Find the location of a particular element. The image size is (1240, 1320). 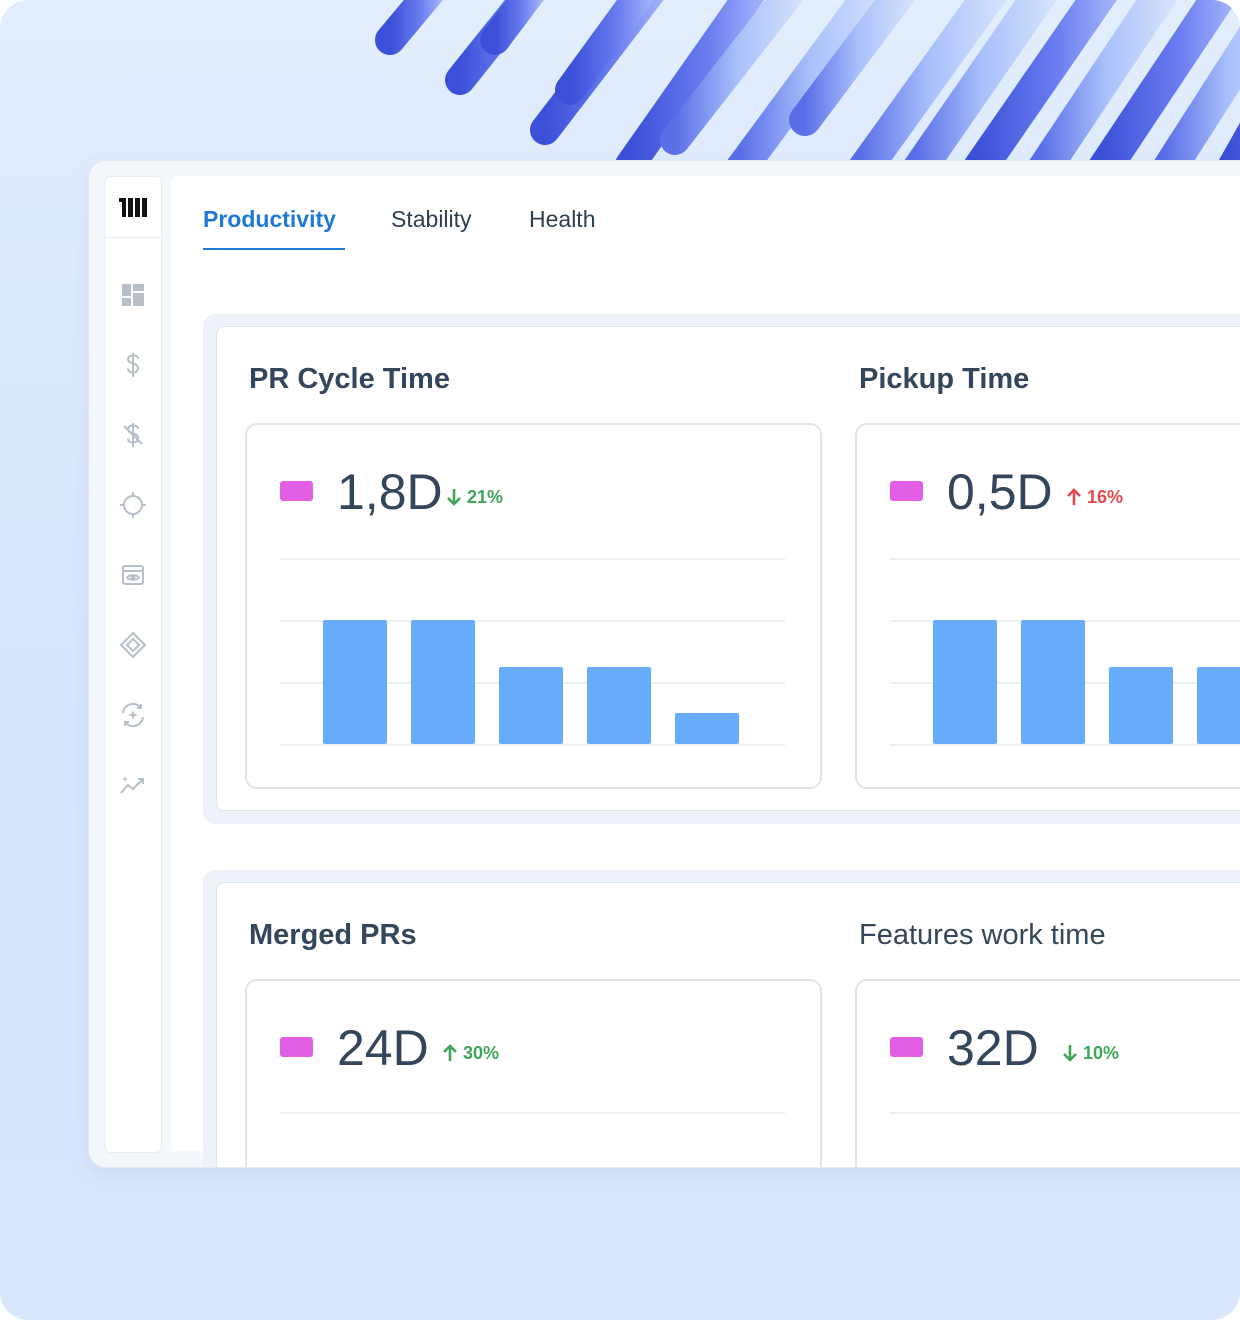

metric-delta: 16% is located at coordinates (1095, 497).